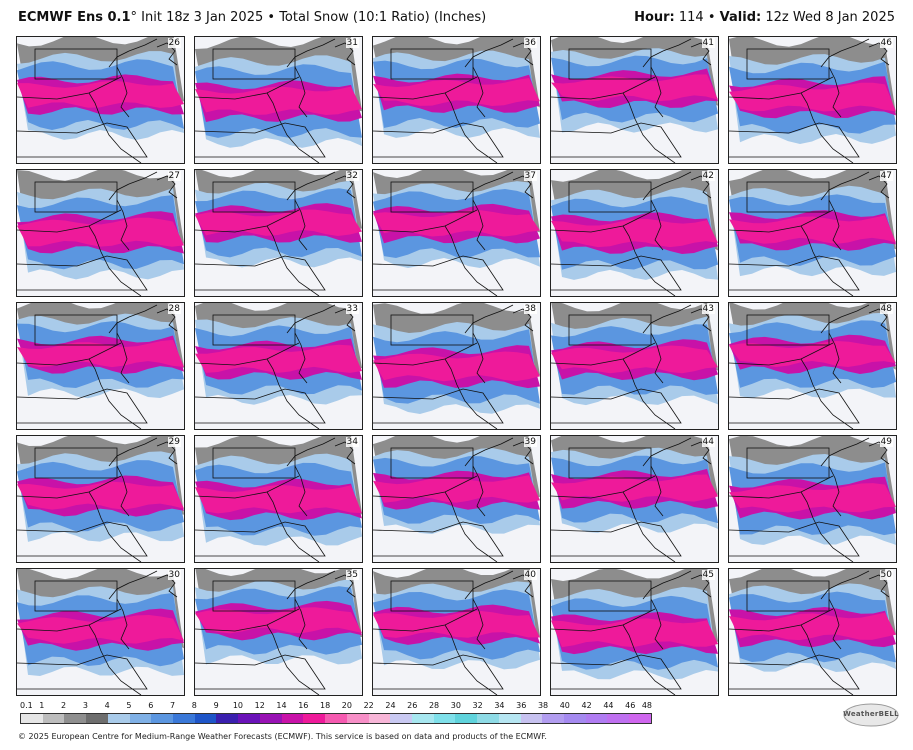 The width and height of the screenshot is (913, 750). I want to click on member-number: 46, so click(886, 43).